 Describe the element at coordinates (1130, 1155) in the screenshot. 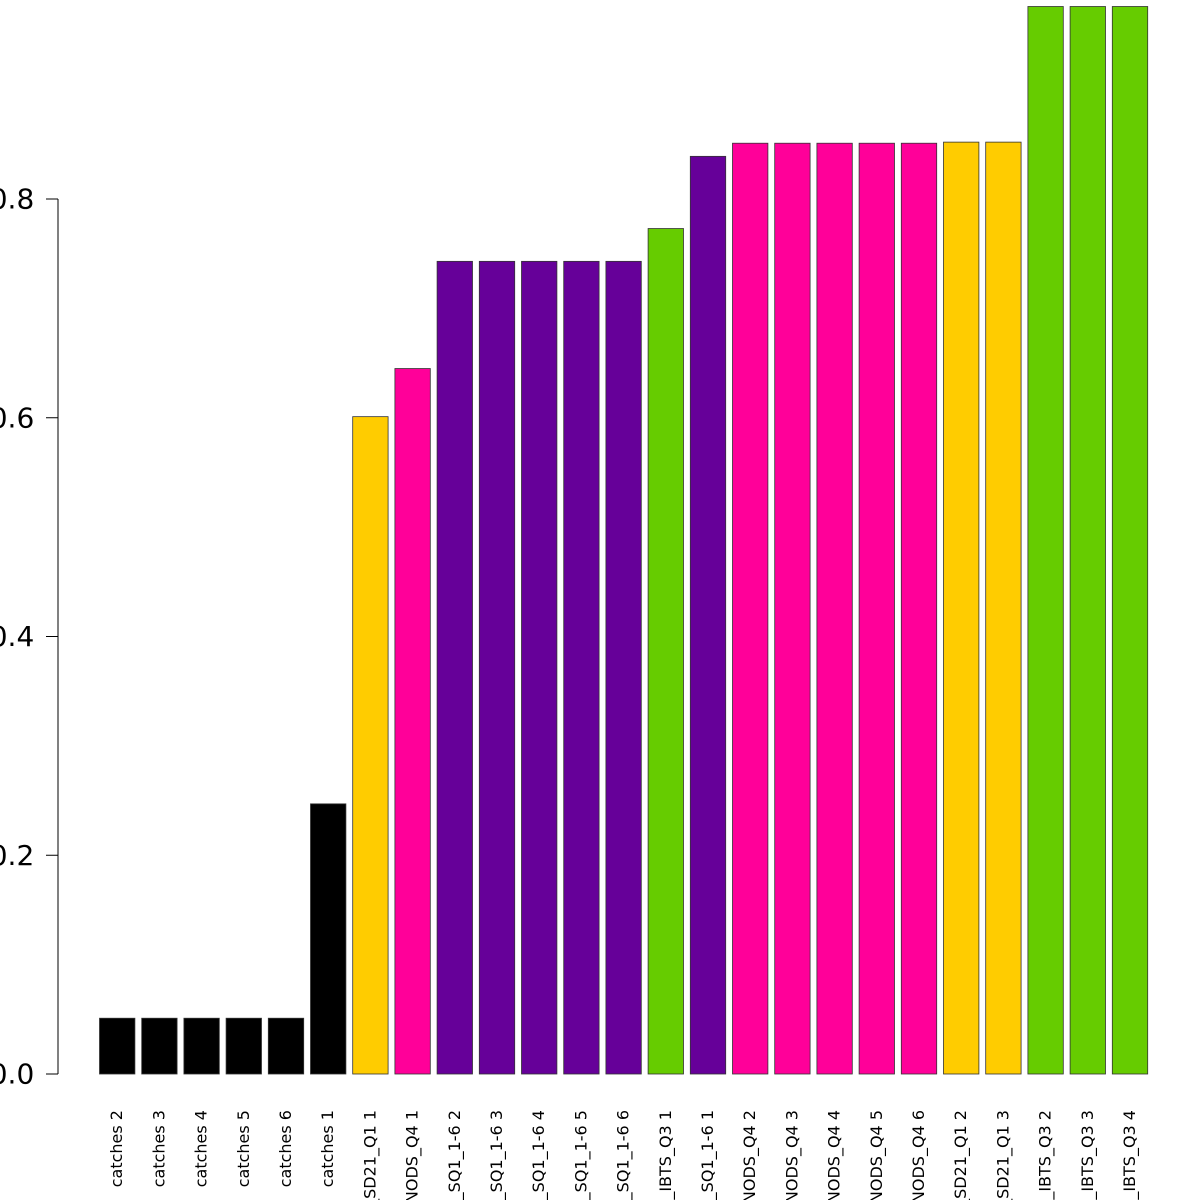

I see `x-tick-label: NS_IBTS_Q3 4` at that location.